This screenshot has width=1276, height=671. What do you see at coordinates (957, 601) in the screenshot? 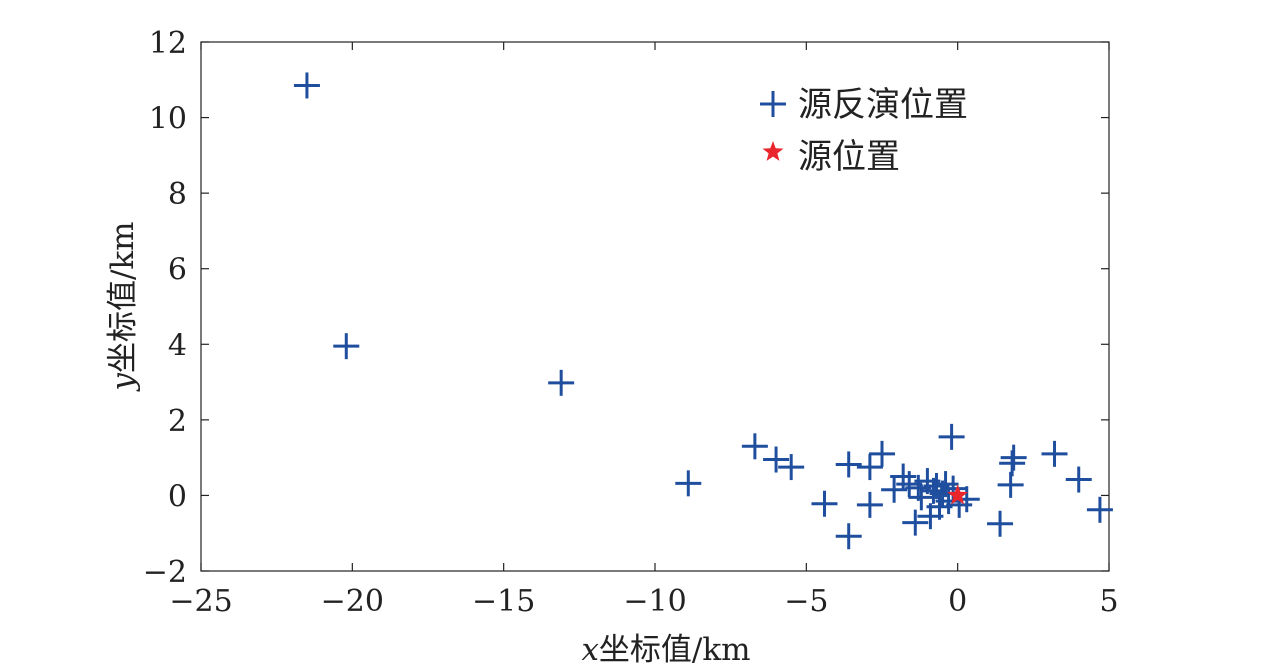
I see `x-tick-label: 0` at bounding box center [957, 601].